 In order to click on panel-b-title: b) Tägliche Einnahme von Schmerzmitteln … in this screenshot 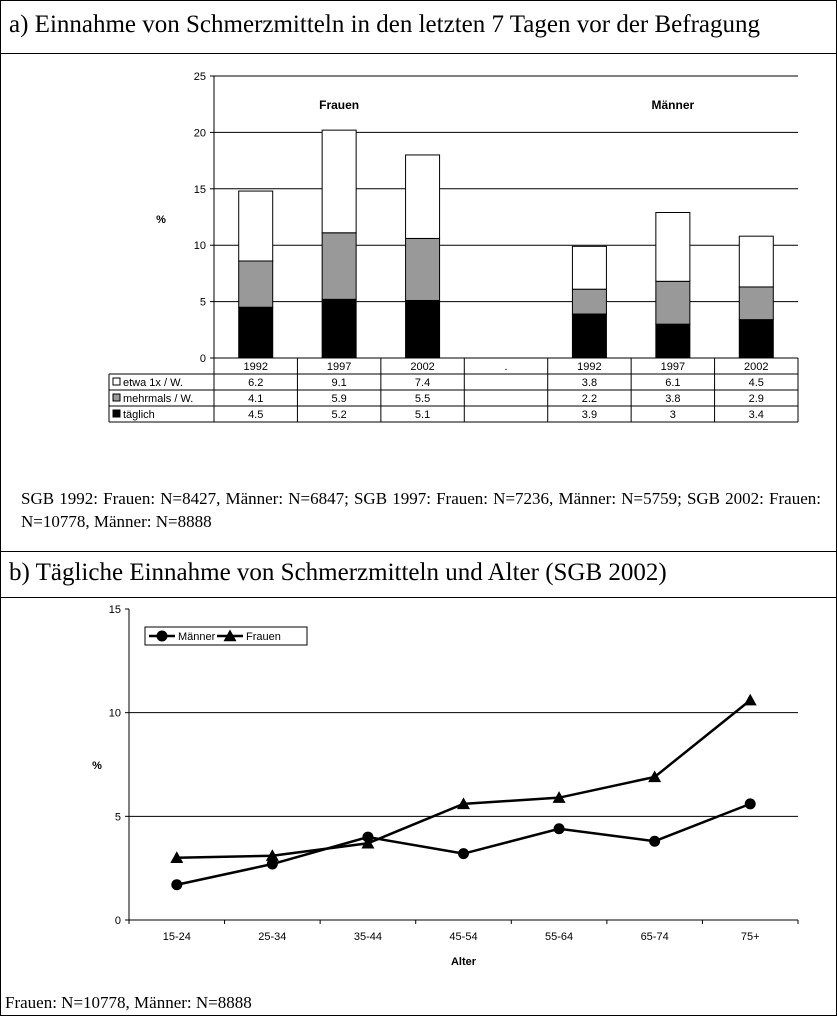, I will do `click(338, 572)`.